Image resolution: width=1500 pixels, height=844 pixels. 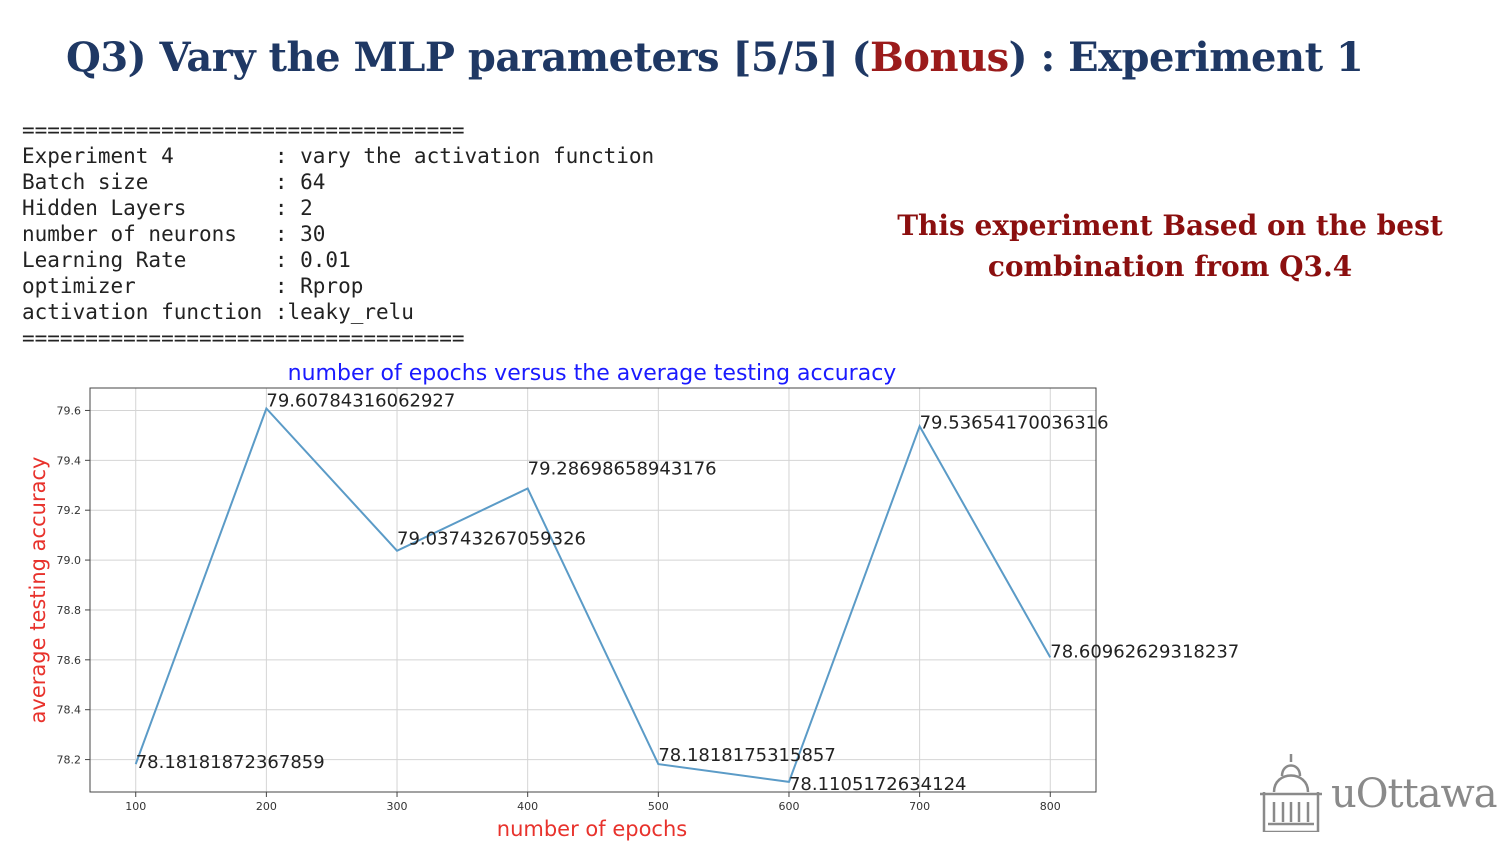 What do you see at coordinates (939, 57) in the screenshot?
I see `title-bonus: Bonus` at bounding box center [939, 57].